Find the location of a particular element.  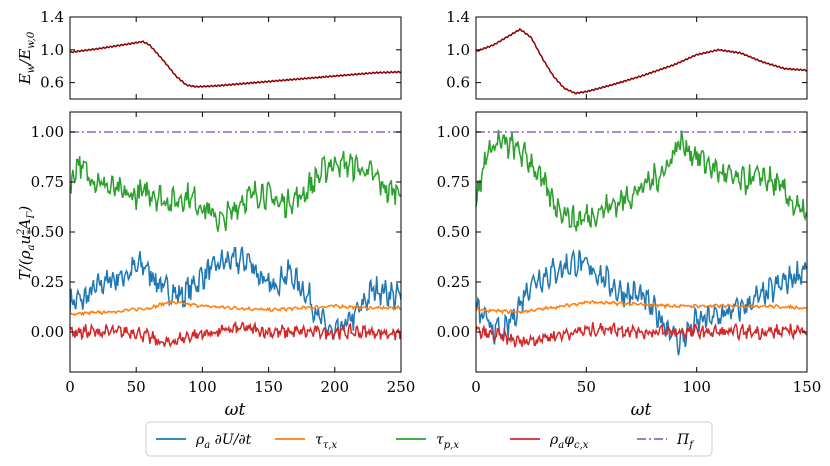

bottom-y-label: T/(ρau2*AΓ) is located at coordinates (26, 243).